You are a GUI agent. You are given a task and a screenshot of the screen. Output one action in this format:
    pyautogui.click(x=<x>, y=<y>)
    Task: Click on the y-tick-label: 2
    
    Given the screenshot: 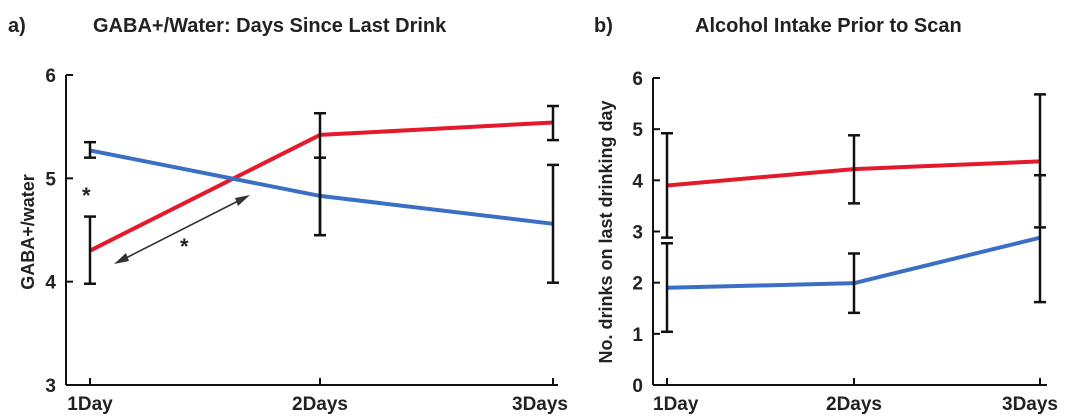 What is the action you would take?
    pyautogui.click(x=637, y=284)
    